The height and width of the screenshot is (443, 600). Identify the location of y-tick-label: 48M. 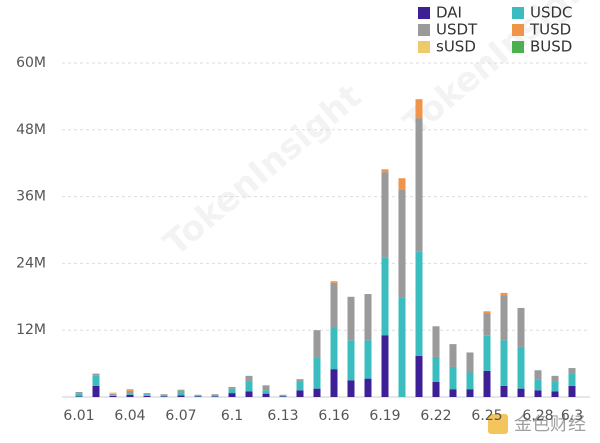
(31, 130).